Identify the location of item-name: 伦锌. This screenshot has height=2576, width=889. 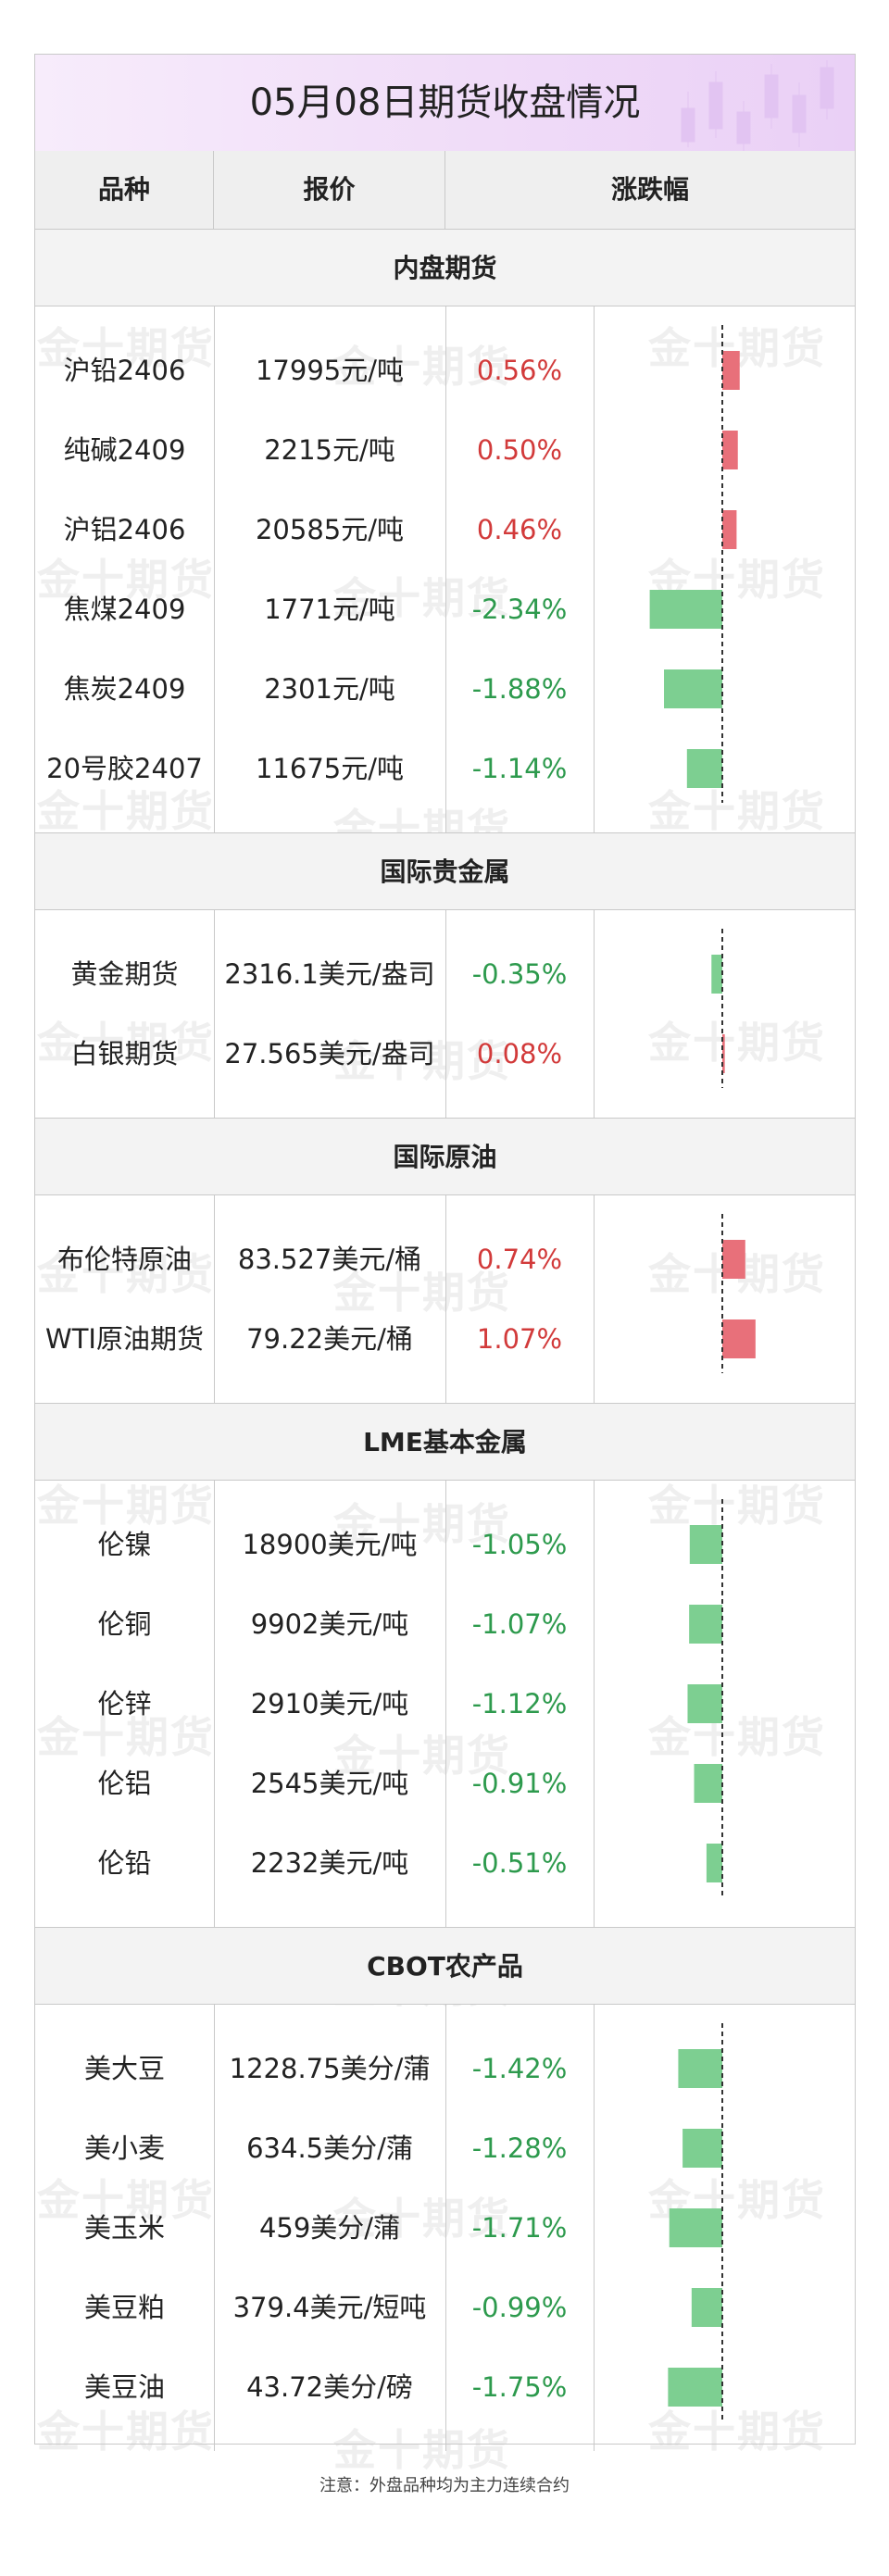
(125, 1704).